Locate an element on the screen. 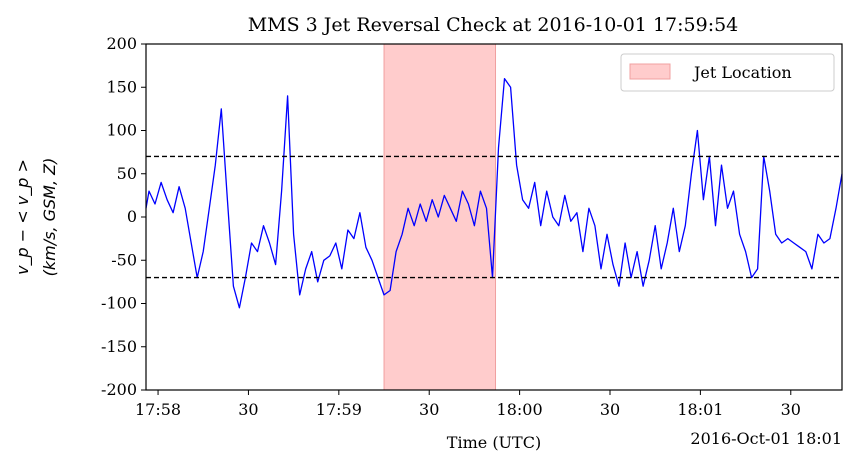 The height and width of the screenshot is (467, 858). x-tick-label-0: 17:58 is located at coordinates (158, 409).